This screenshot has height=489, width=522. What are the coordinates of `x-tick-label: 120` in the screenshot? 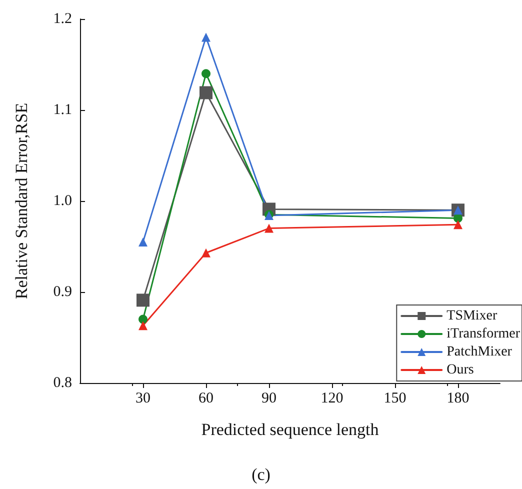 It's located at (332, 398).